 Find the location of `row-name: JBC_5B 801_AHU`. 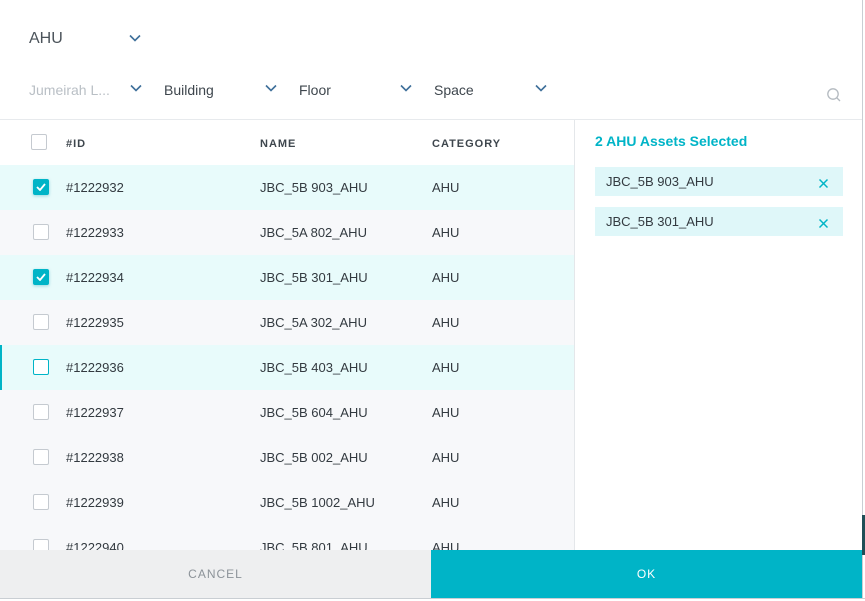

row-name: JBC_5B 801_AHU is located at coordinates (314, 545).